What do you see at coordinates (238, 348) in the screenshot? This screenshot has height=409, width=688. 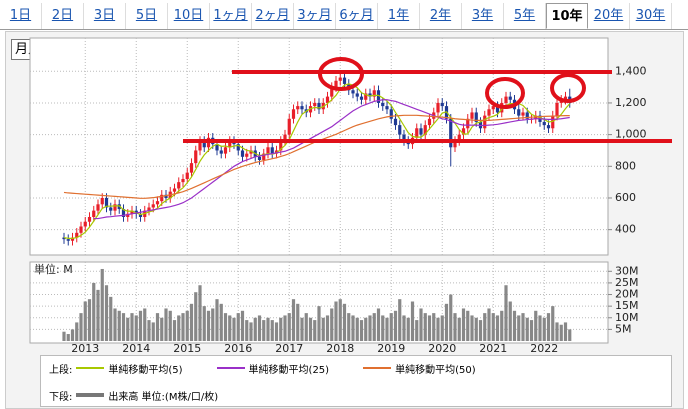 I see `x-tick-label: 2016` at bounding box center [238, 348].